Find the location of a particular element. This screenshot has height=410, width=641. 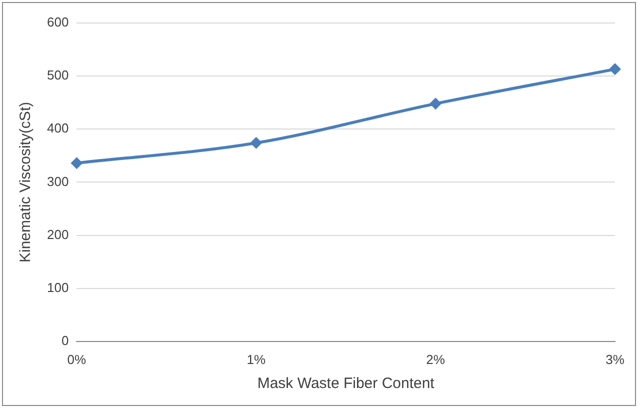

x-tick-label: 1% is located at coordinates (256, 359).